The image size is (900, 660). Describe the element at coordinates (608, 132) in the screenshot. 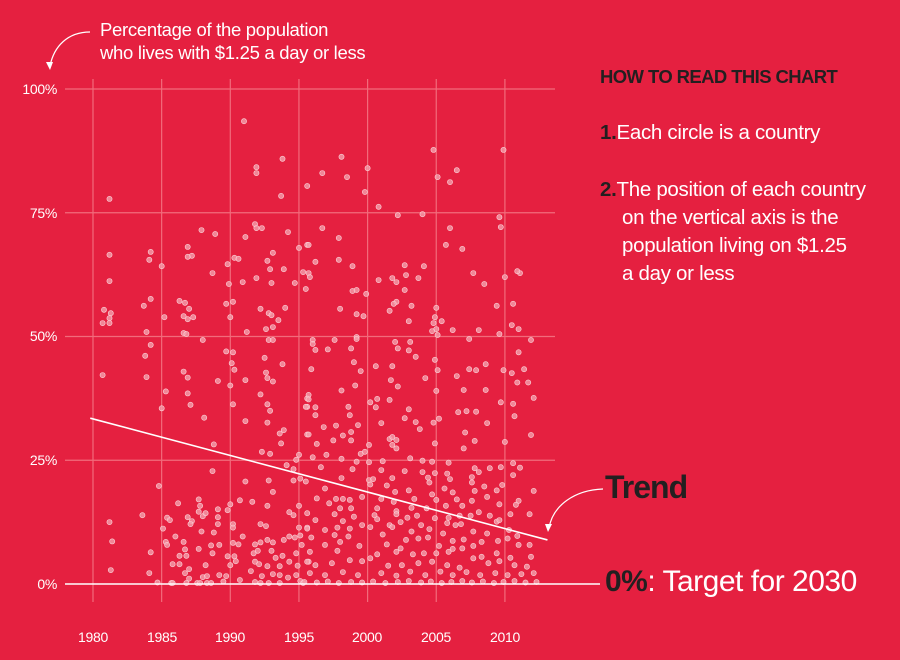

I see `item-number: 1.` at that location.